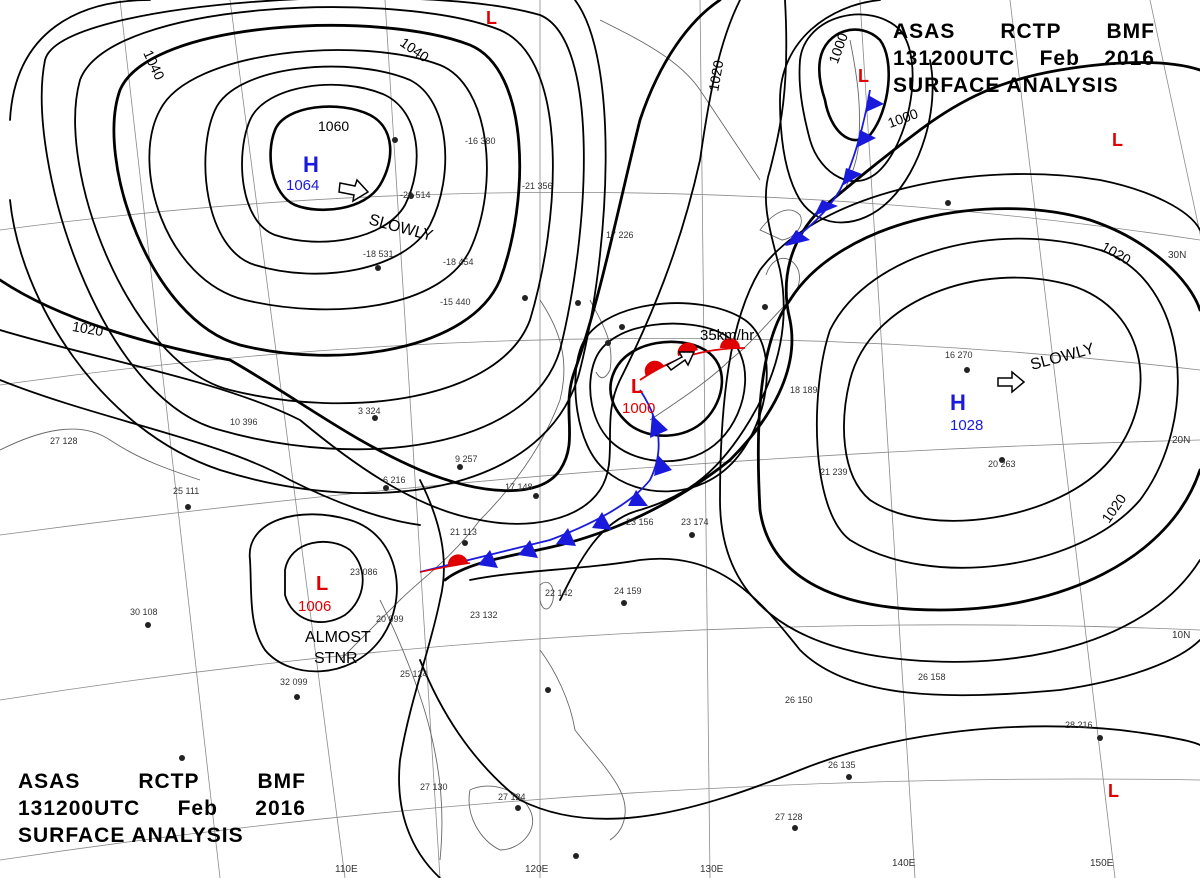 This screenshot has width=1200, height=878. Describe the element at coordinates (411, 730) in the screenshot. I see `coast-indochina` at that location.